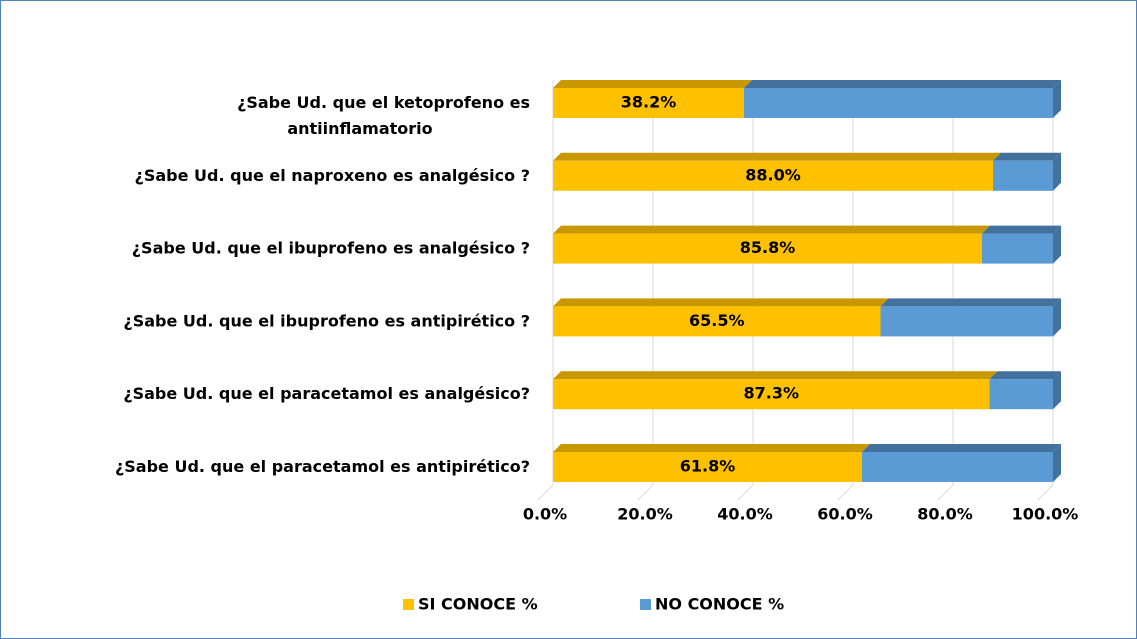 The height and width of the screenshot is (639, 1137). What do you see at coordinates (845, 514) in the screenshot?
I see `x-tick-label: 60.0%` at bounding box center [845, 514].